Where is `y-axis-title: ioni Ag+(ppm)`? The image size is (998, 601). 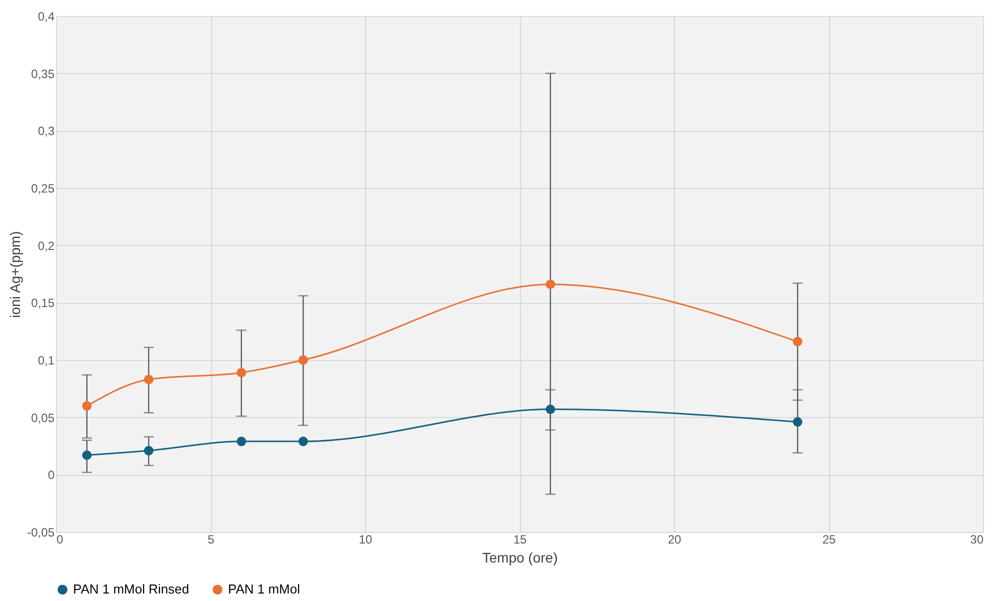
y-axis-title: ioni Ag+(ppm) is located at coordinates (15, 274).